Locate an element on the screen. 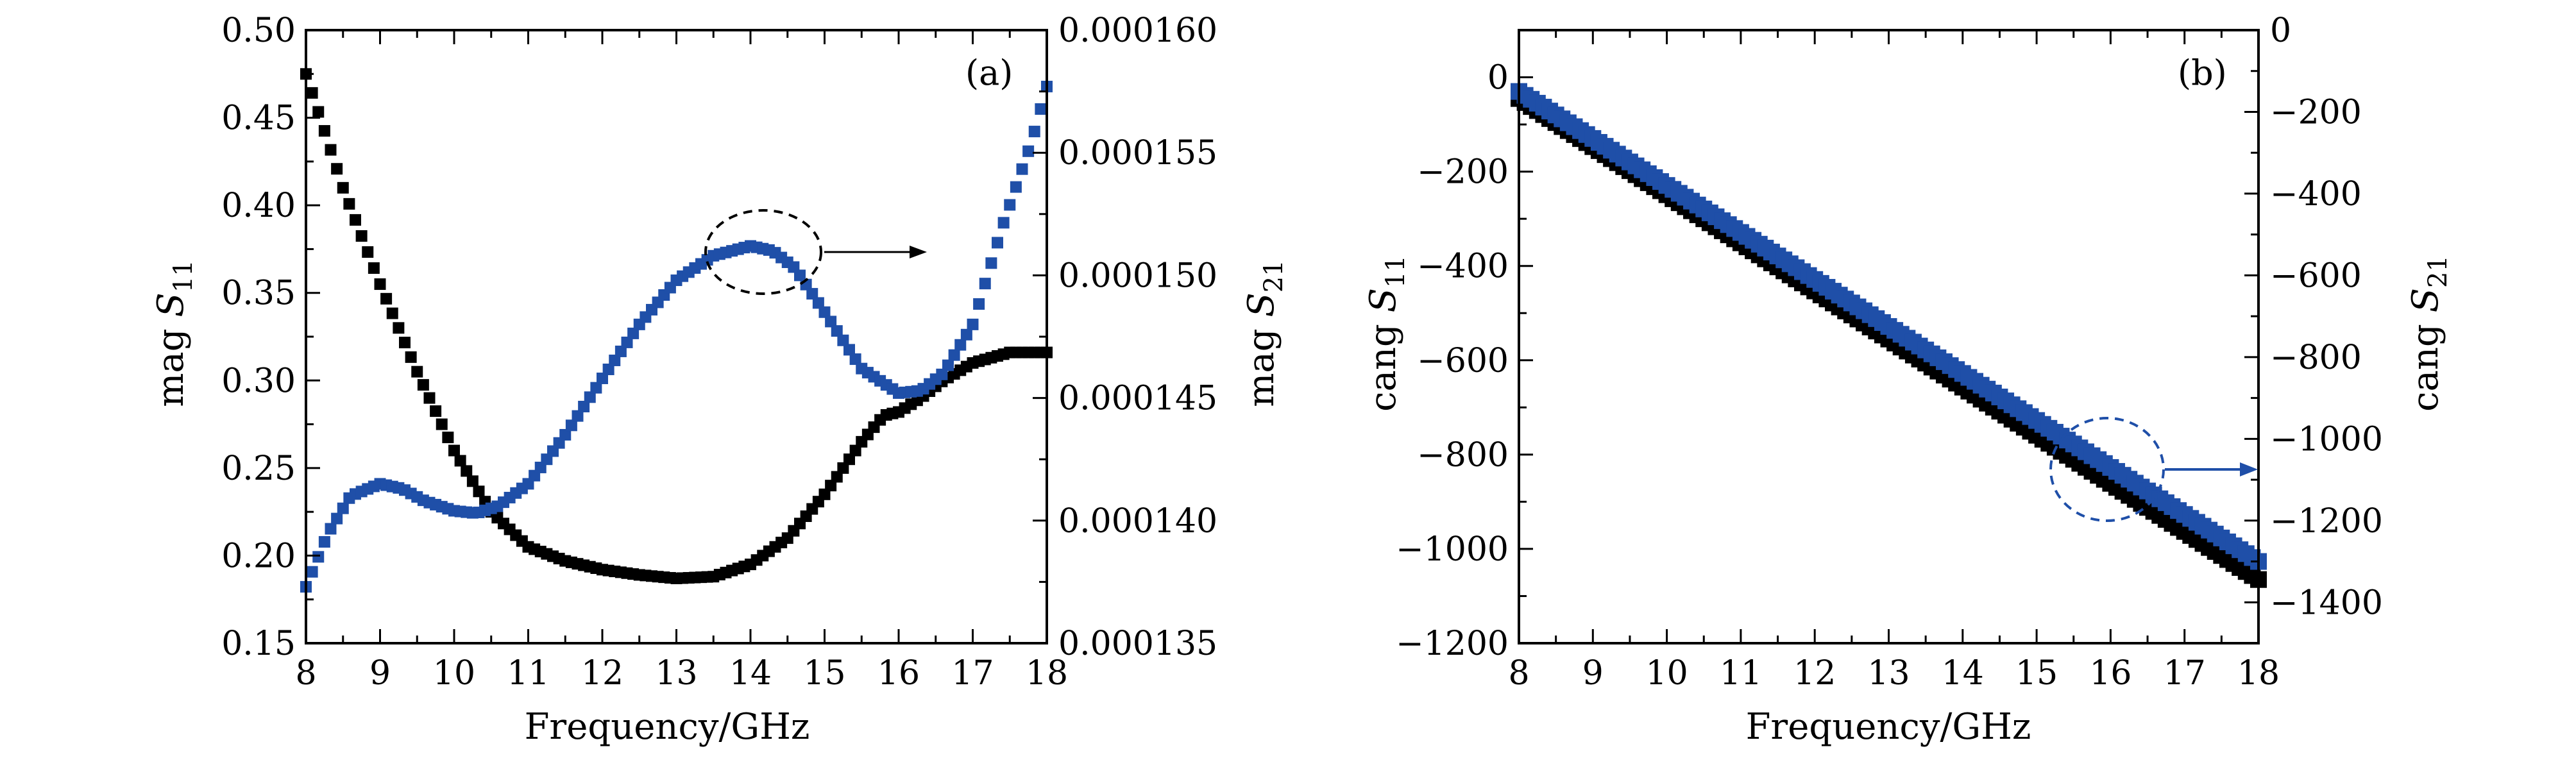 The height and width of the screenshot is (758, 2576). y-right-tick-label: 0 is located at coordinates (2280, 31).